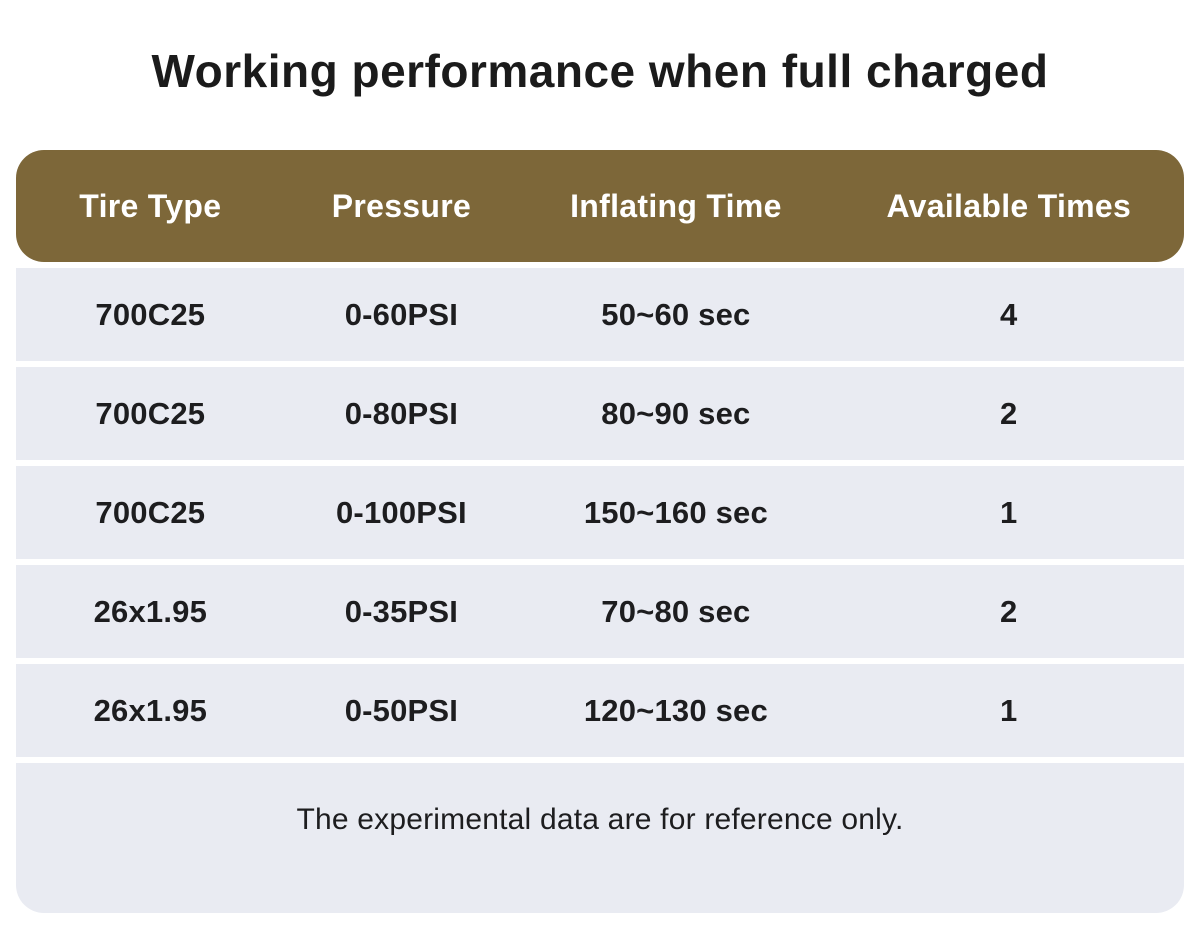  I want to click on table-row: 700C25 0-60PSI 50~60 sec 4, so click(600, 314).